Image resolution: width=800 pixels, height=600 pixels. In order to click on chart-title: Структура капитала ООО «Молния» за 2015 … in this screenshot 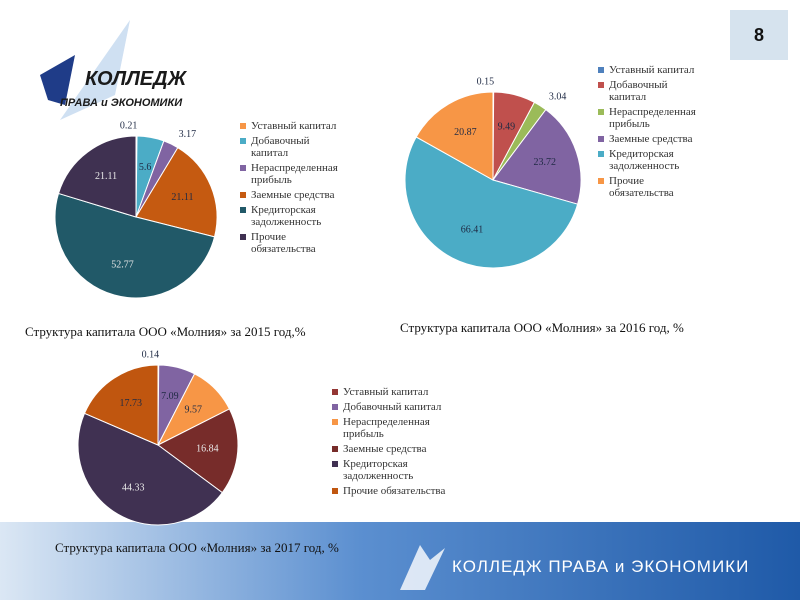, I will do `click(165, 331)`.